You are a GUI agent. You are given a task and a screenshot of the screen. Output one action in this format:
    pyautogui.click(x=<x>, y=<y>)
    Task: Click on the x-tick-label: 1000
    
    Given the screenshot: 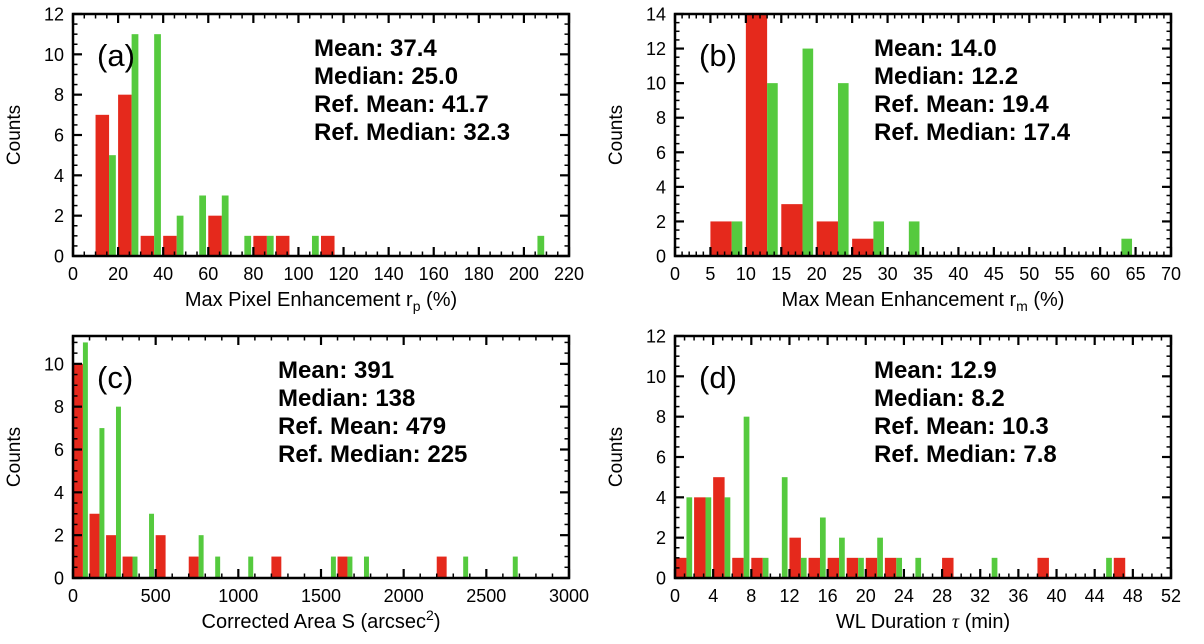 What is the action you would take?
    pyautogui.click(x=238, y=596)
    